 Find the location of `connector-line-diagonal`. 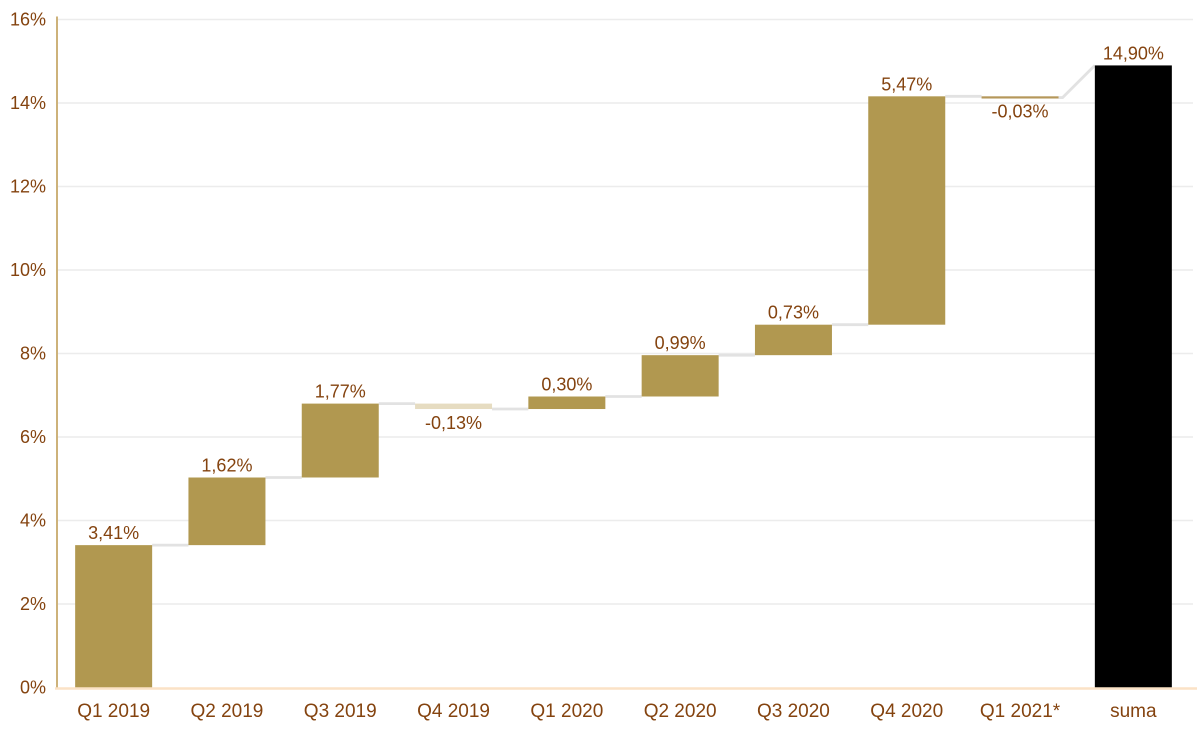

connector-line-diagonal is located at coordinates (1077, 81).